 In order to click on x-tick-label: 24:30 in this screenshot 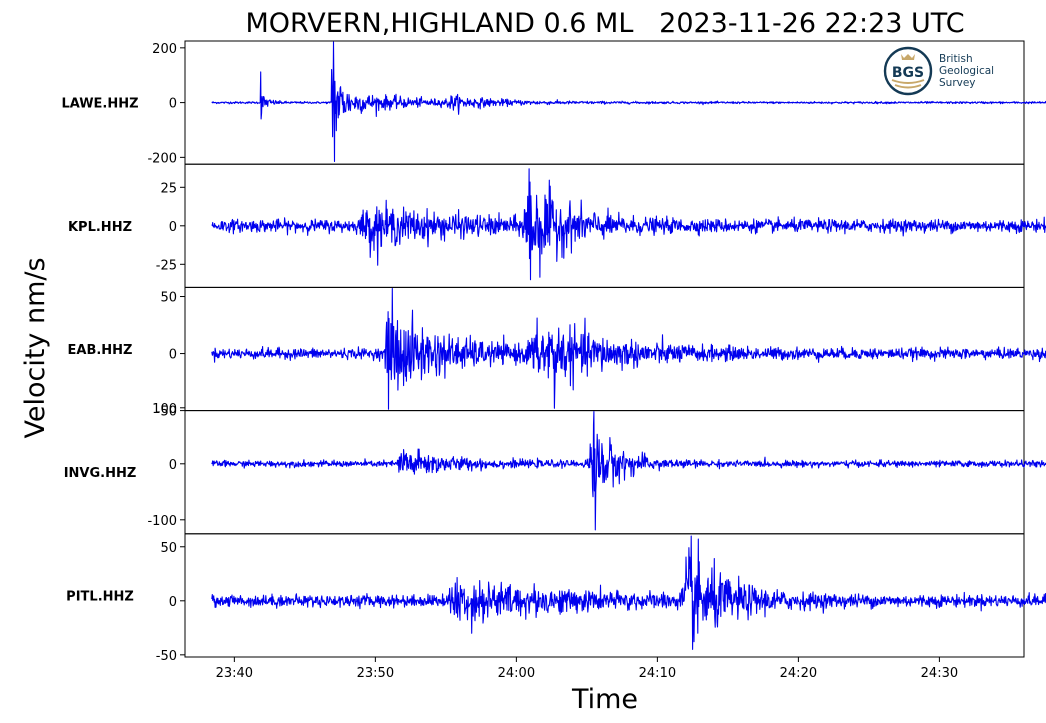, I will do `click(939, 673)`.